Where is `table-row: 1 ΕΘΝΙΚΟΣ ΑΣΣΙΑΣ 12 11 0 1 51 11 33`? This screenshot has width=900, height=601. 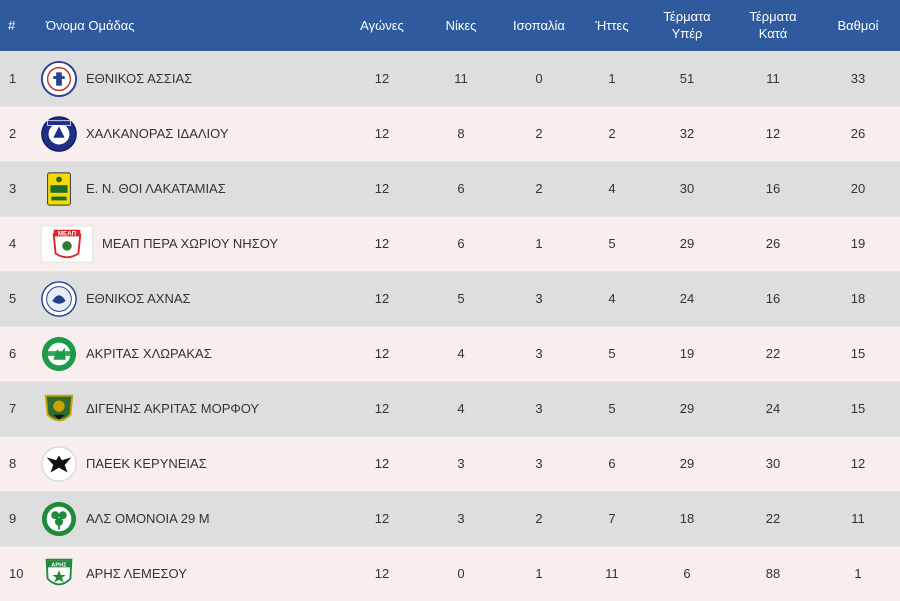
table-row: 1 ΕΘΝΙΚΟΣ ΑΣΣΙΑΣ 12 11 0 1 51 11 33 is located at coordinates (450, 78).